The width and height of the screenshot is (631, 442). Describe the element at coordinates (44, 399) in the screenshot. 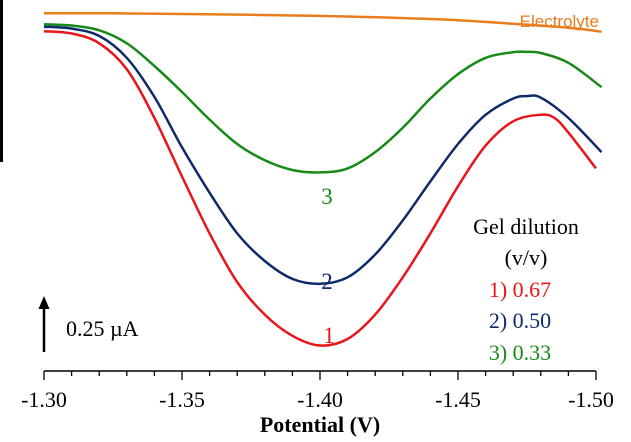

I see `x-tick-label: -1.30` at that location.